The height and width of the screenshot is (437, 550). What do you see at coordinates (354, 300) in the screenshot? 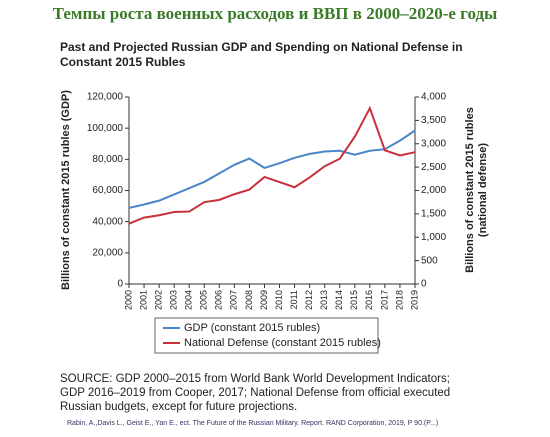
I see `x-tick-label: 2015` at bounding box center [354, 300].